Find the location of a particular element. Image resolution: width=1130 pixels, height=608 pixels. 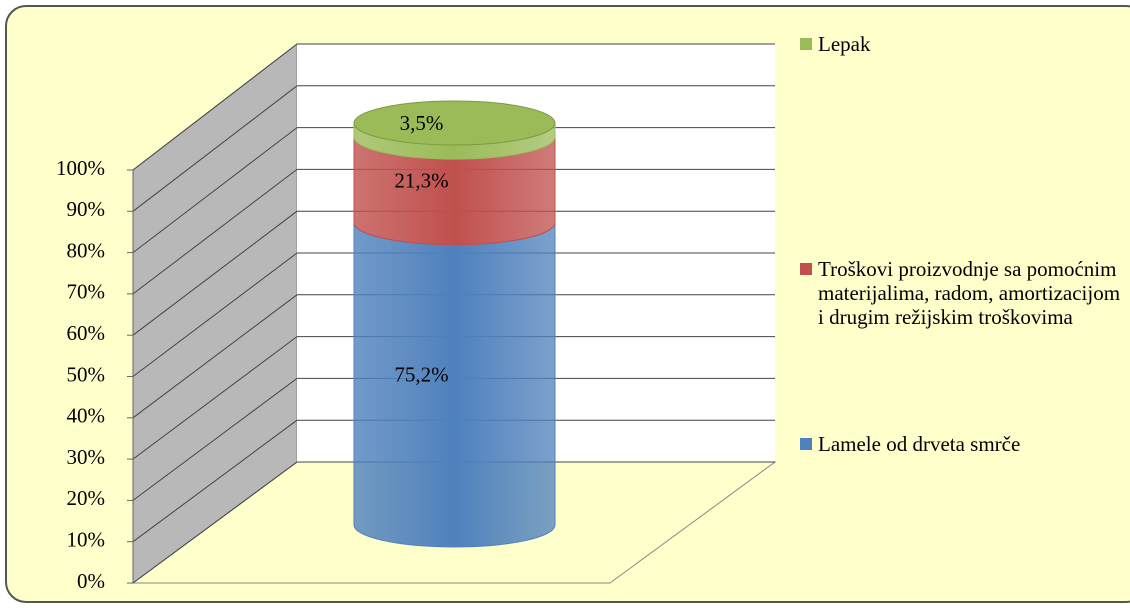

y-tick-label: 70% is located at coordinates (86, 292).